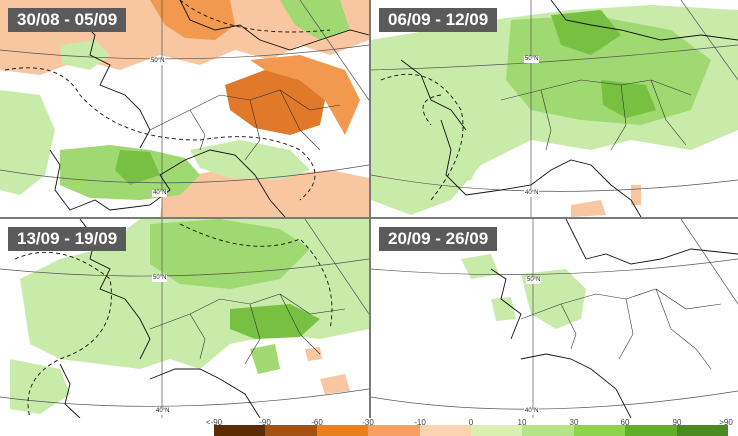 The image size is (738, 436). What do you see at coordinates (471, 422) in the screenshot?
I see `legend-tick: 0` at bounding box center [471, 422].